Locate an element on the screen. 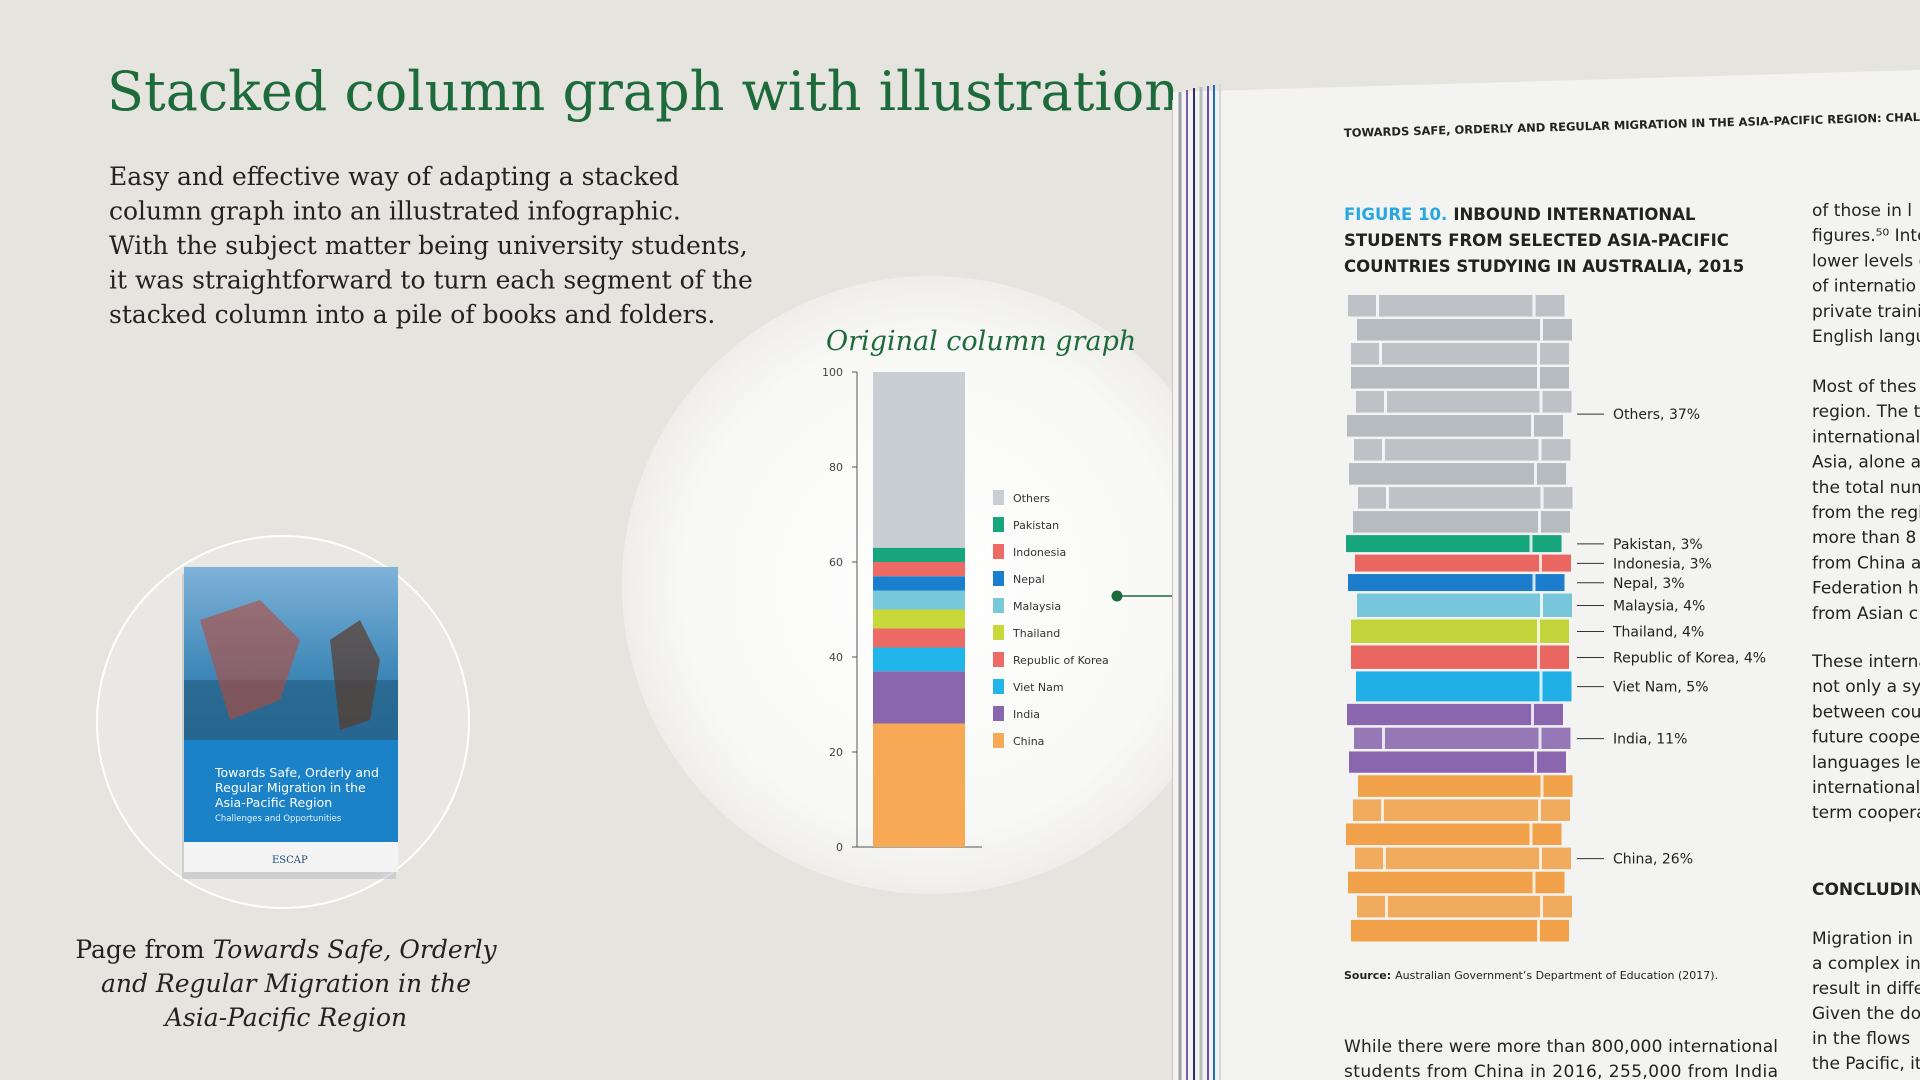 This screenshot has height=1080, width=1920. body-line: between cou is located at coordinates (1866, 712).